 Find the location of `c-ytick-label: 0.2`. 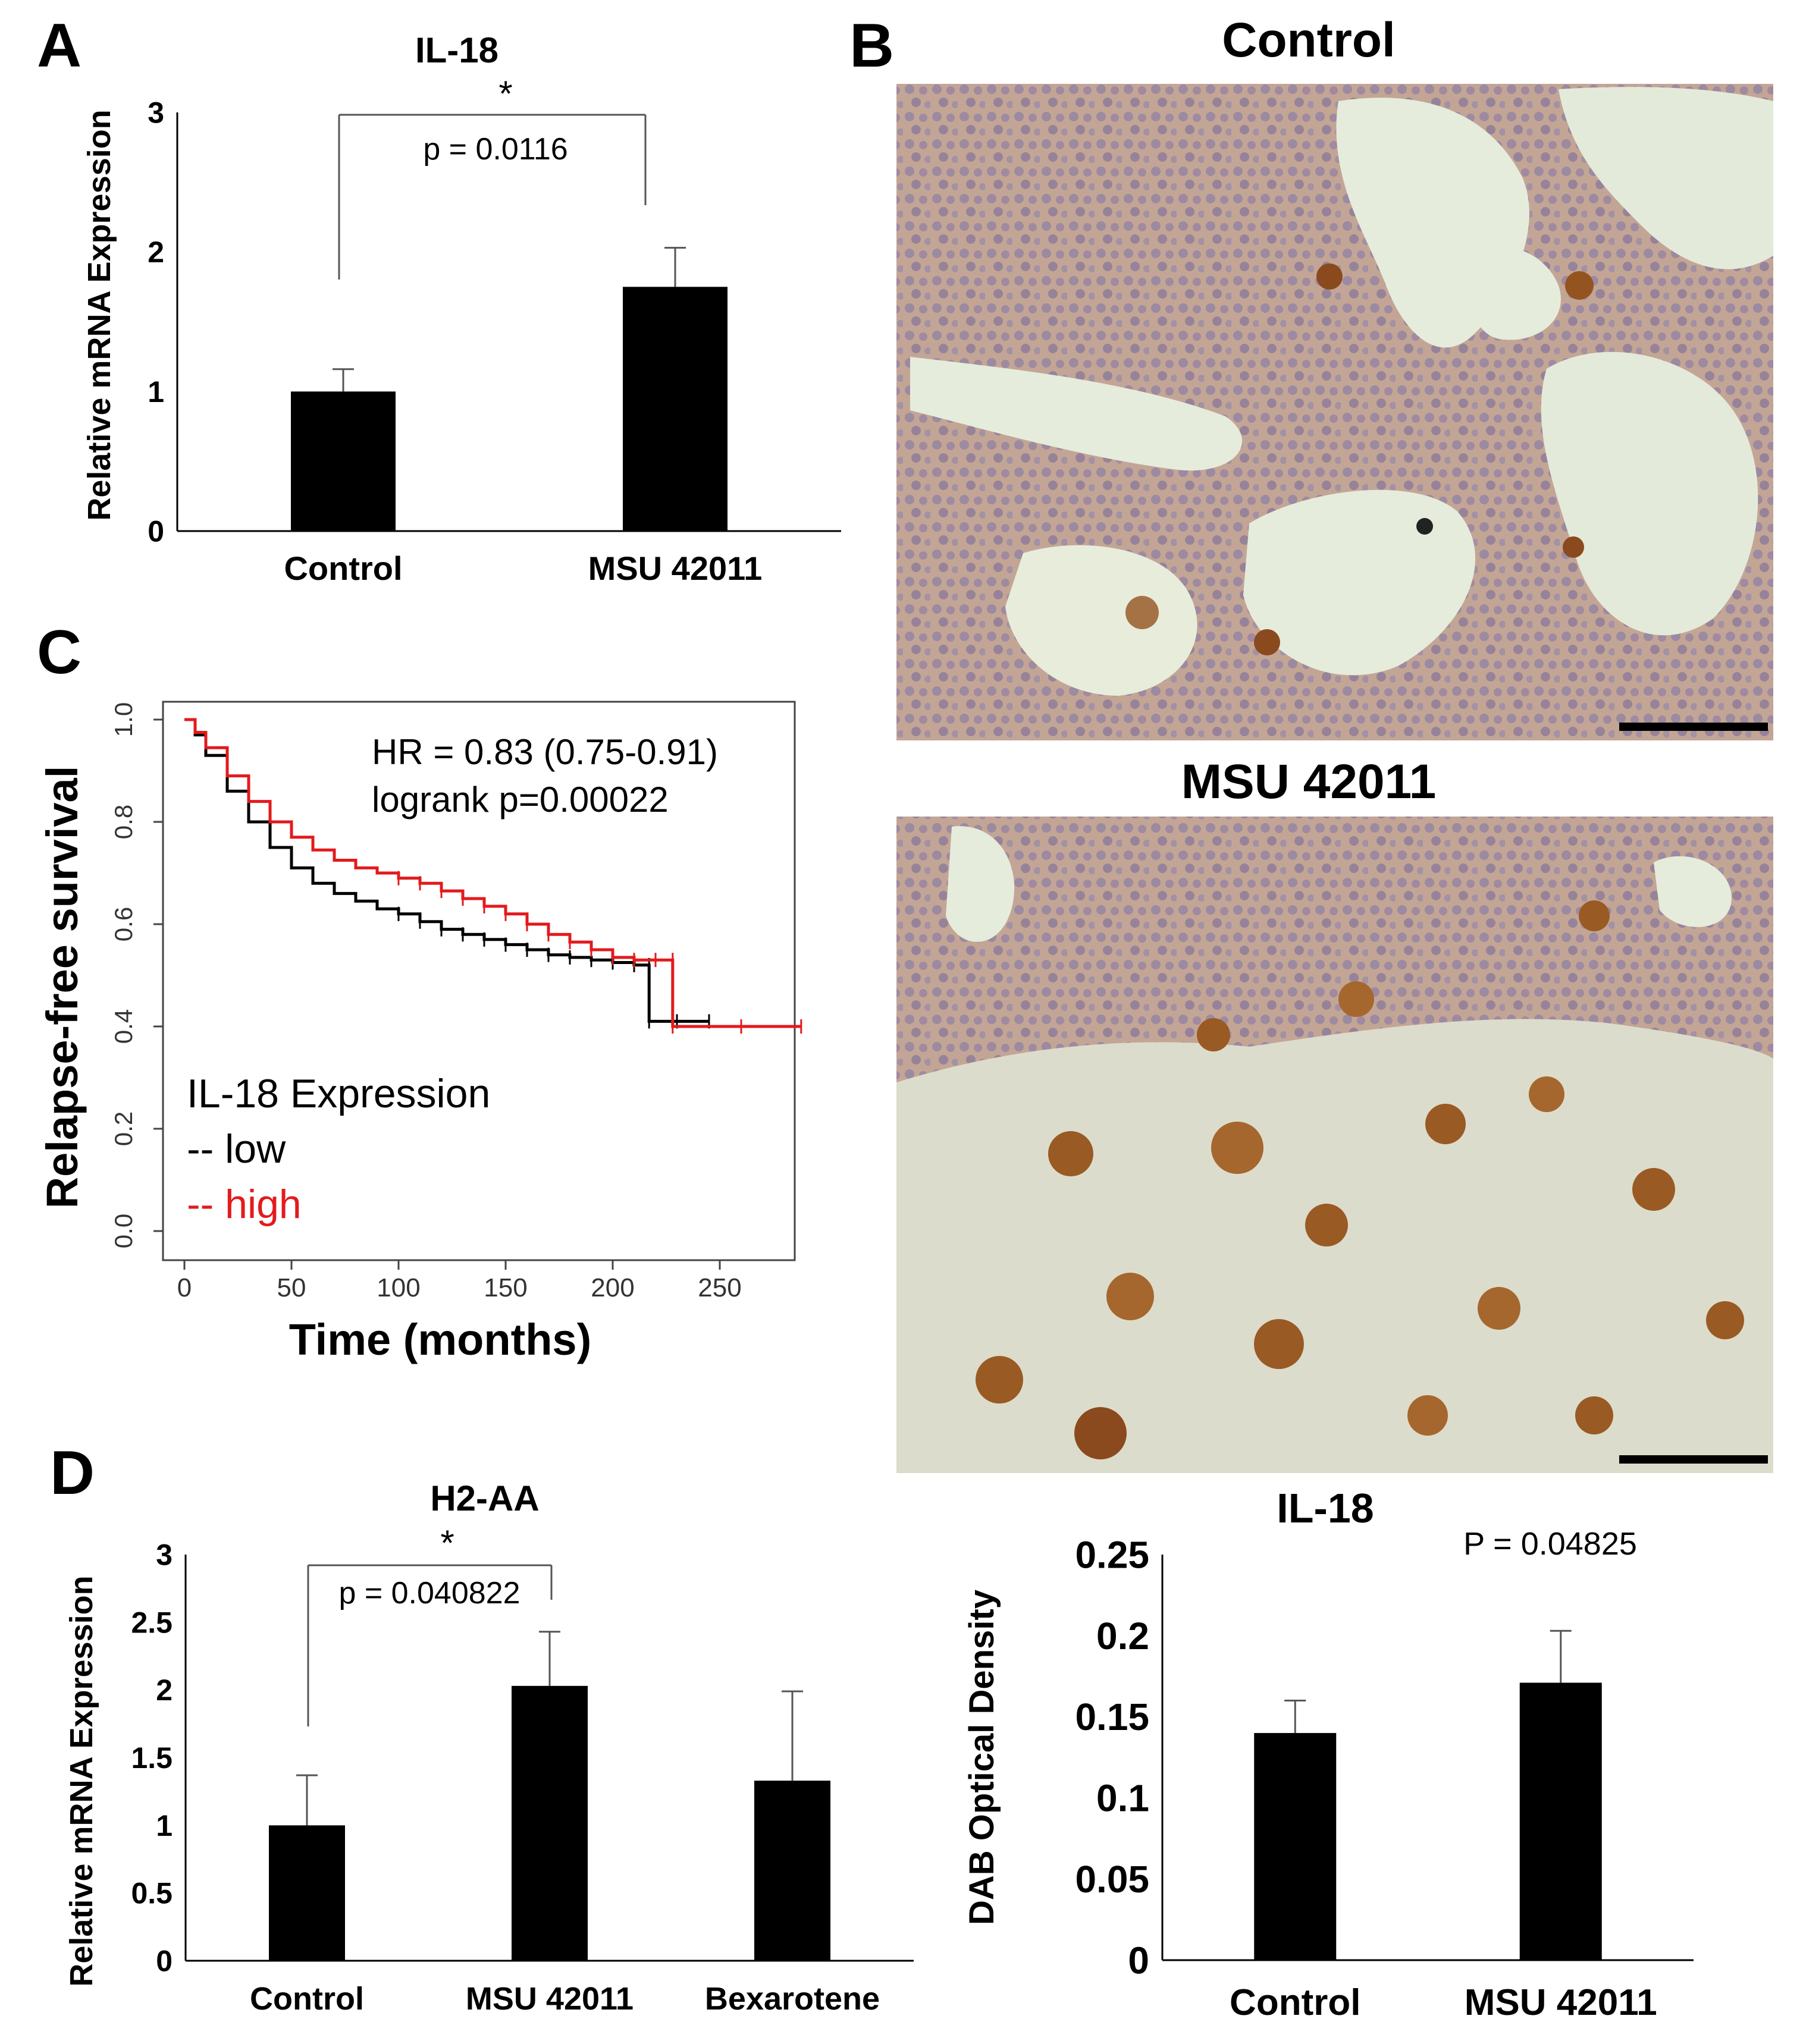

c-ytick-label: 0.2 is located at coordinates (123, 1129).